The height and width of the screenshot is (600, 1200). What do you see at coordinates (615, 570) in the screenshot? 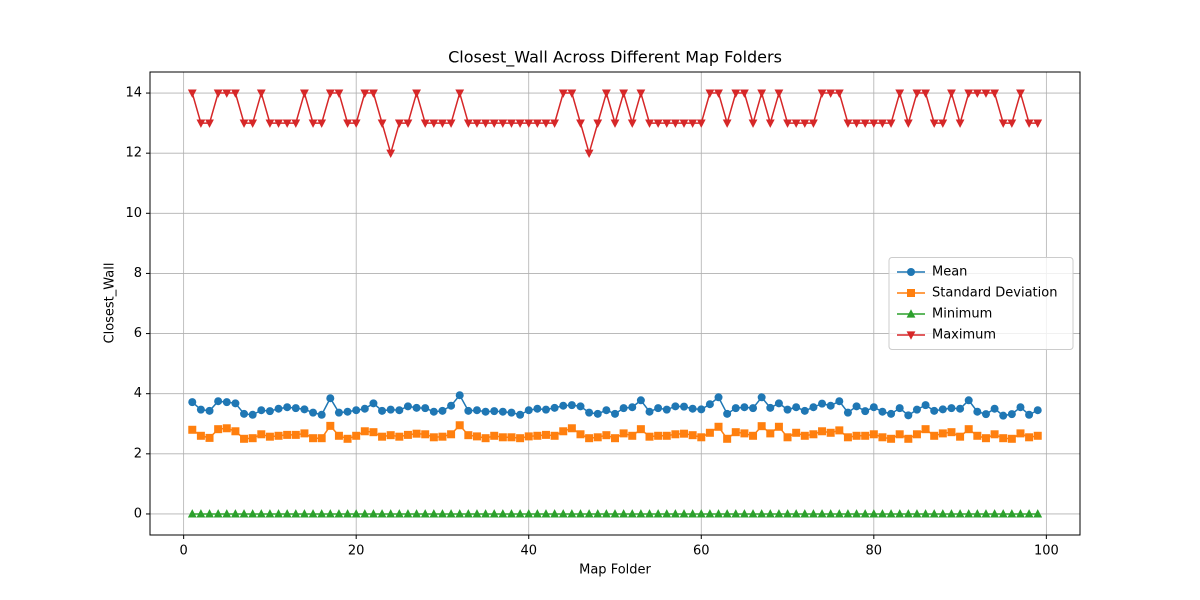
I see `x-axis-label: Map Folder` at bounding box center [615, 570].